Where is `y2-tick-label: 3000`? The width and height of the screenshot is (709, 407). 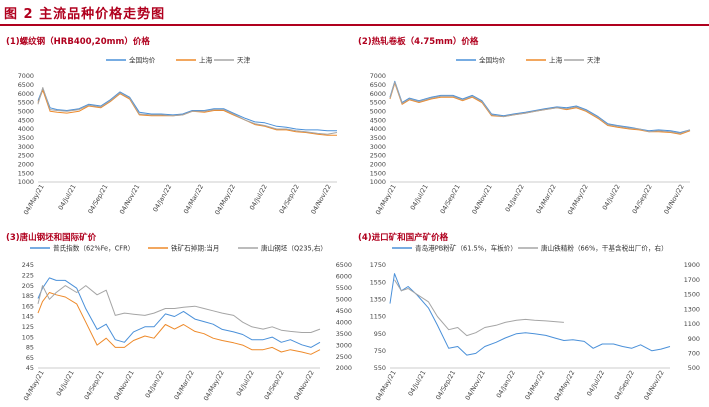 y2-tick-label: 3000 is located at coordinates (344, 345).